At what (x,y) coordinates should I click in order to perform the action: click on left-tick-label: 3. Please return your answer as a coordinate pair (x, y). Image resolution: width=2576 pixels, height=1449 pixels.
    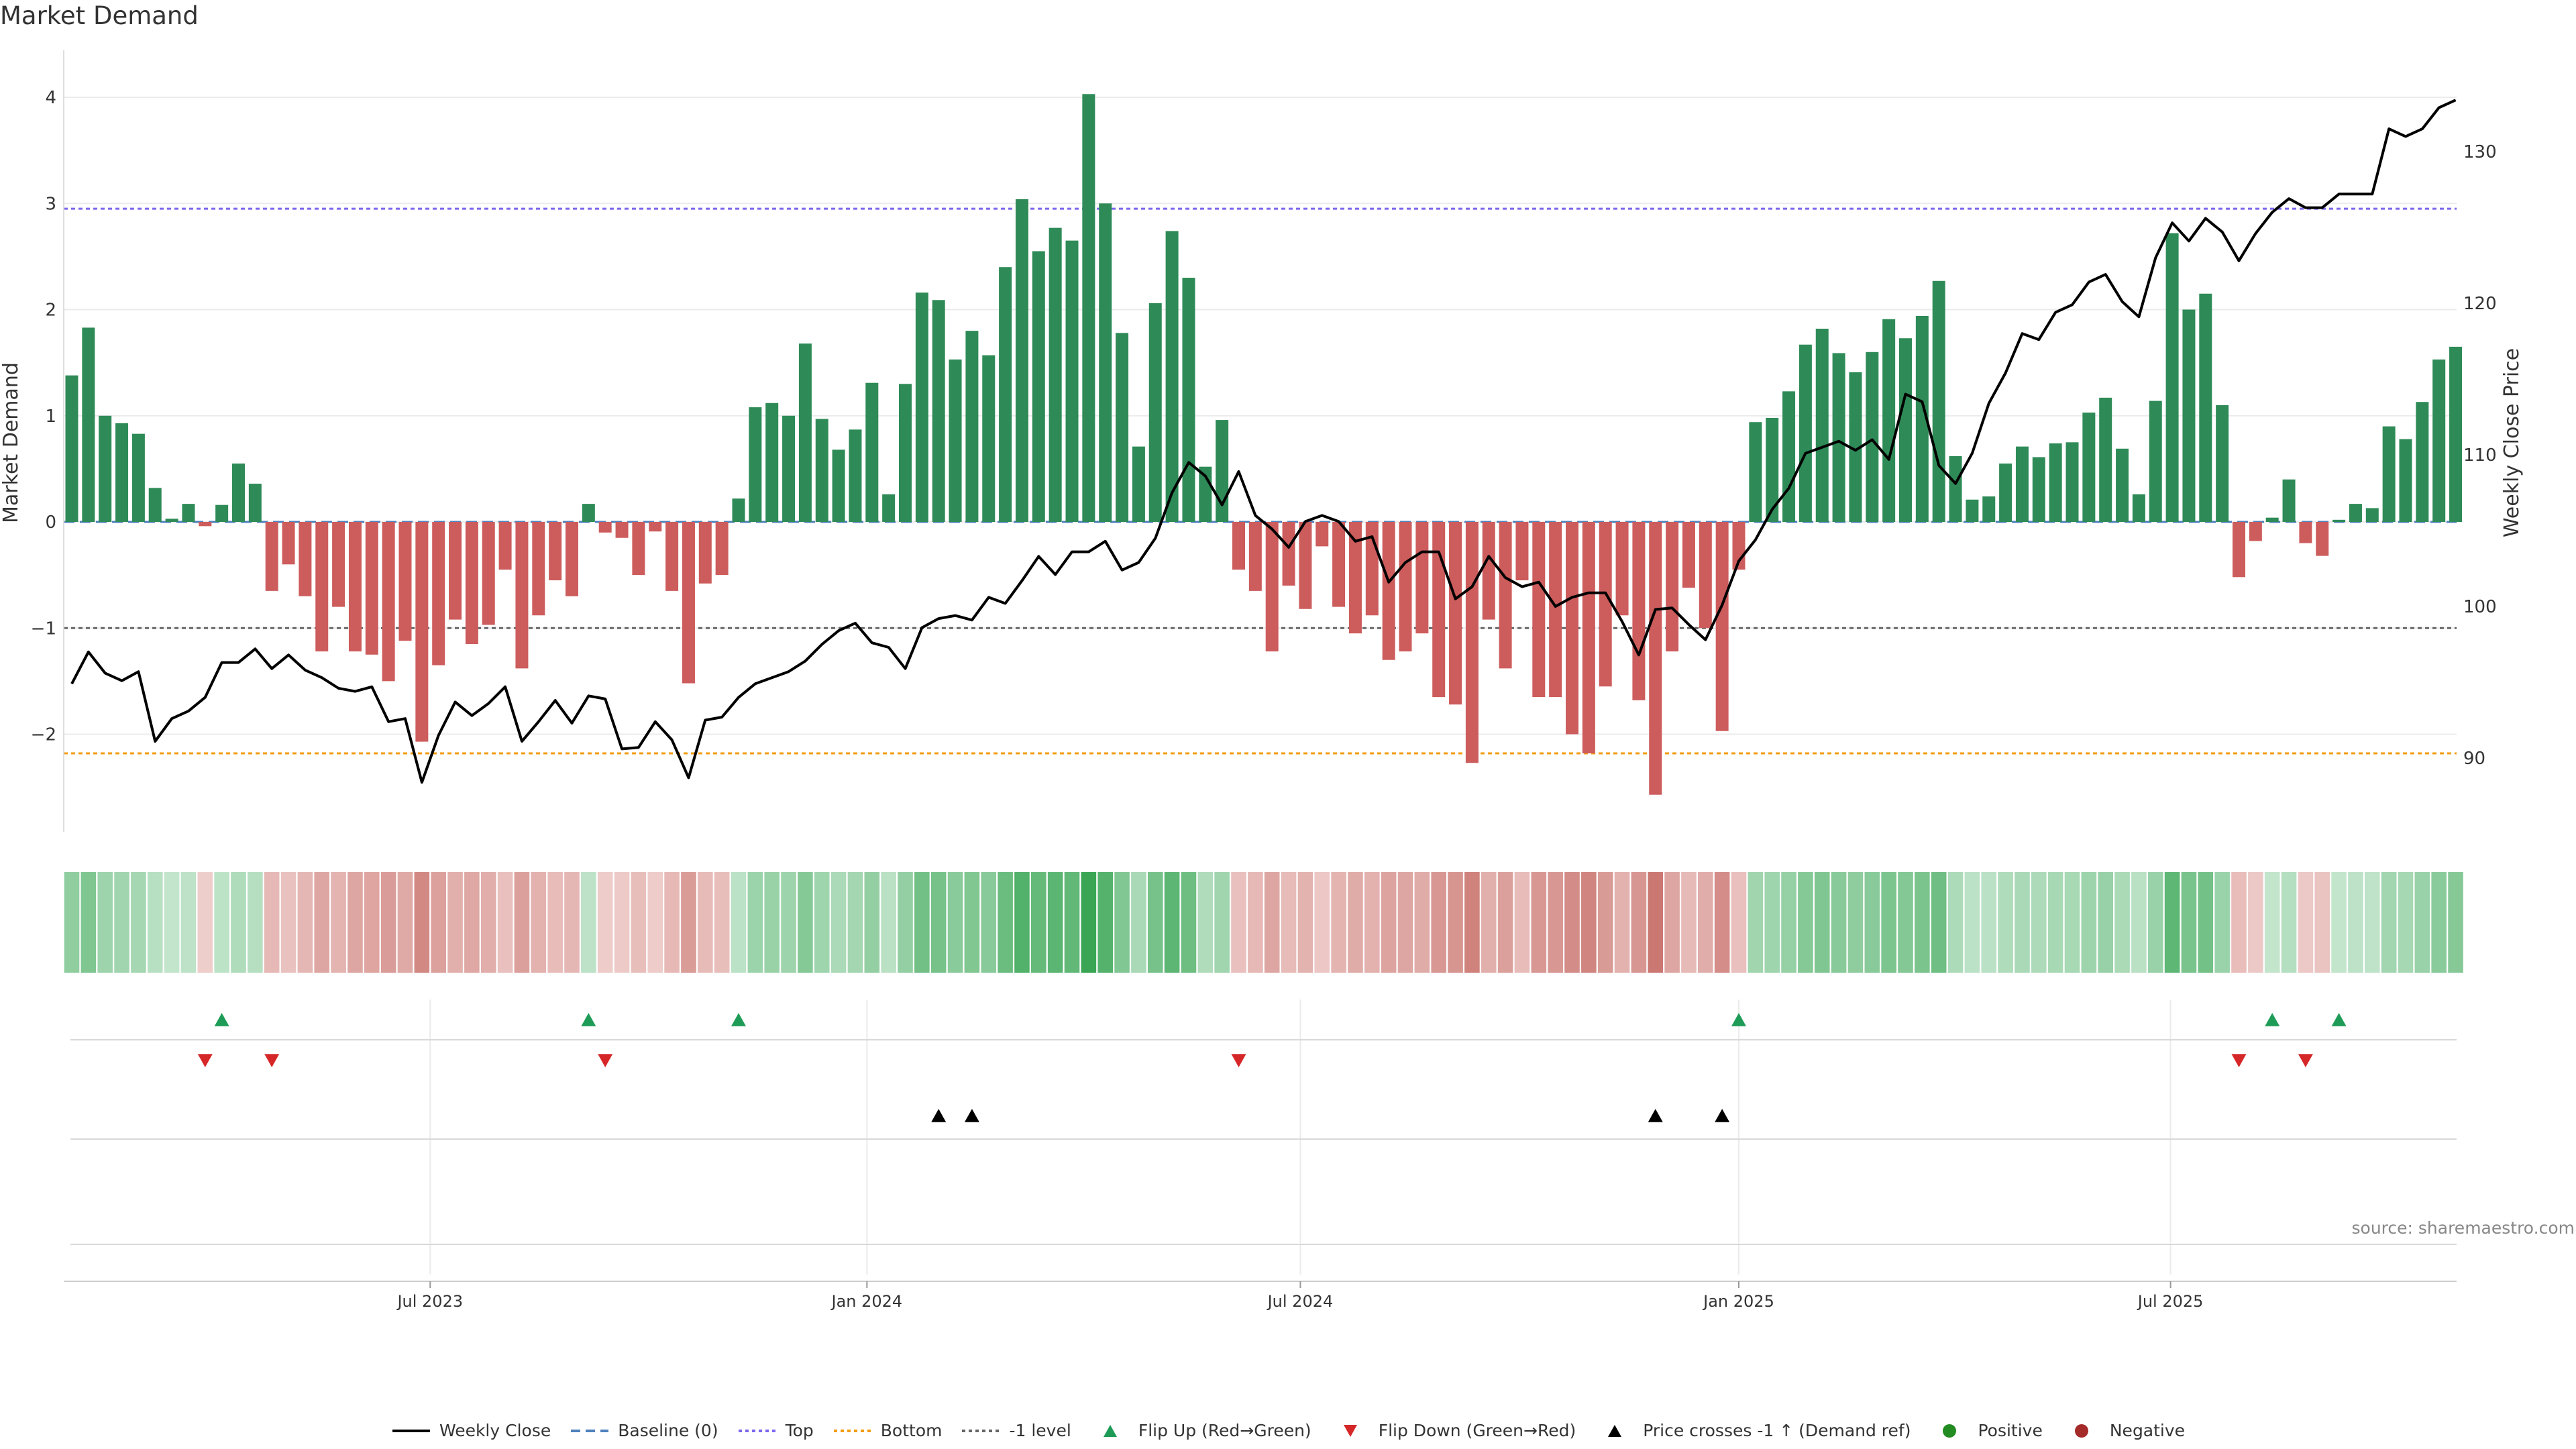
    Looking at the image, I should click on (50, 204).